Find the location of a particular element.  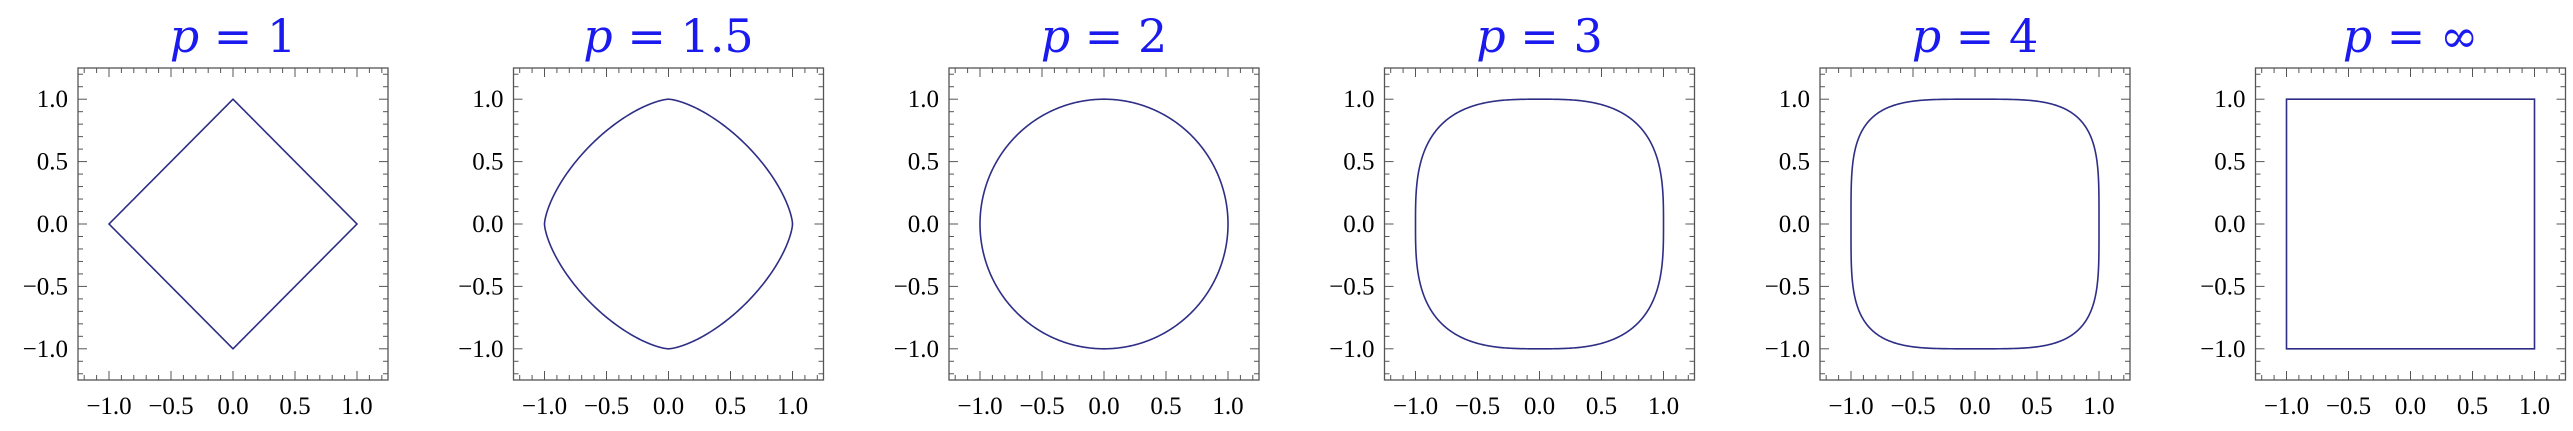

title-value: 1.5 is located at coordinates (717, 36).